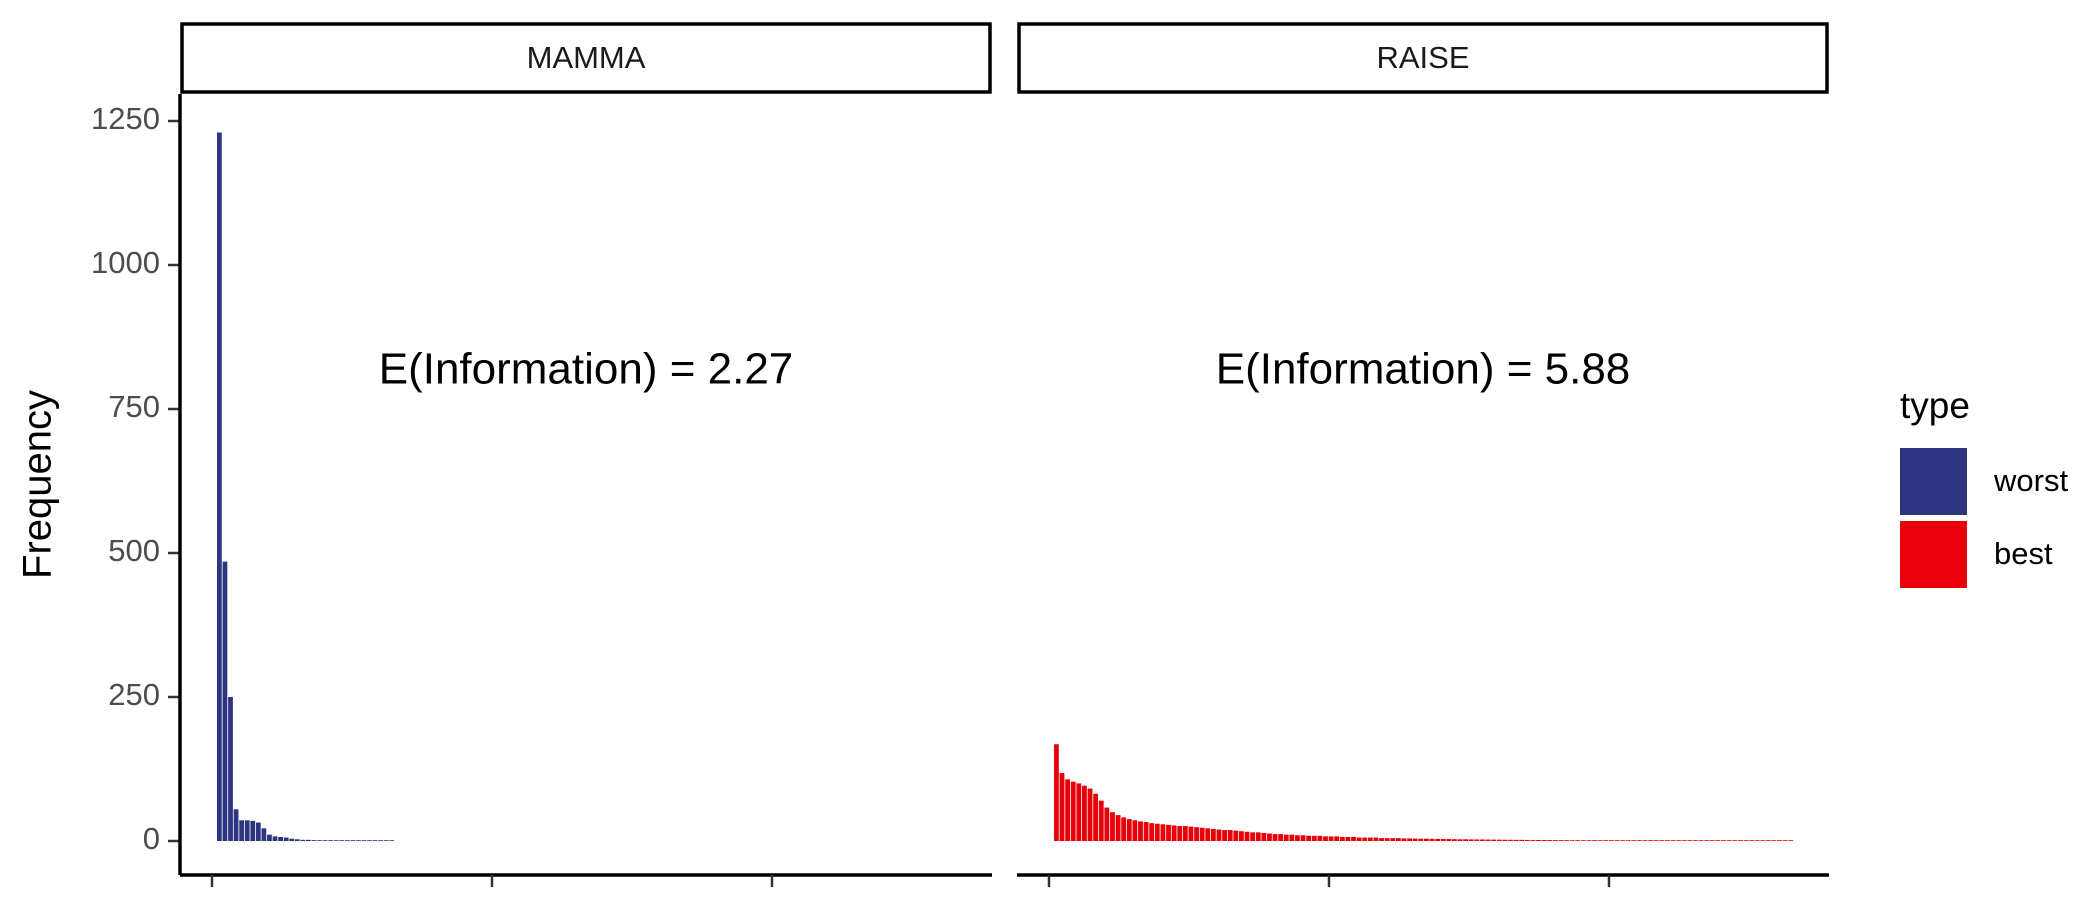 The height and width of the screenshot is (905, 2100). Describe the element at coordinates (1423, 369) in the screenshot. I see `info-annotation: E(Information) = 5.88` at that location.